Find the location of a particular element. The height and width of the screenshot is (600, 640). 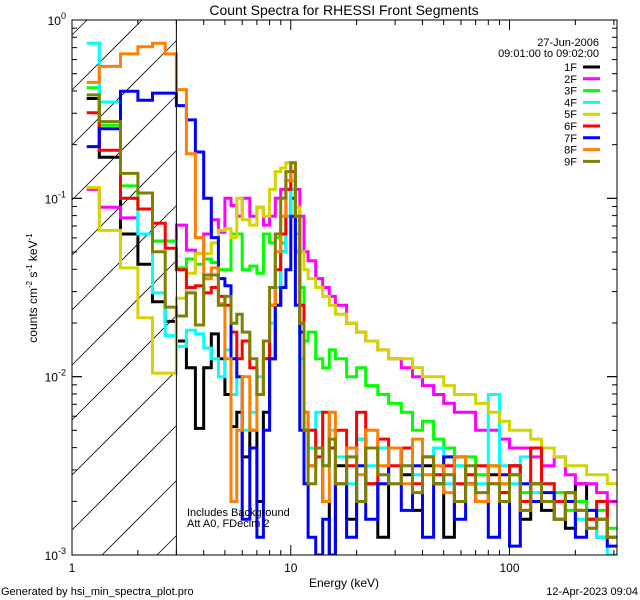

x-tick-labels: 1 10 100 is located at coordinates (294, 568).